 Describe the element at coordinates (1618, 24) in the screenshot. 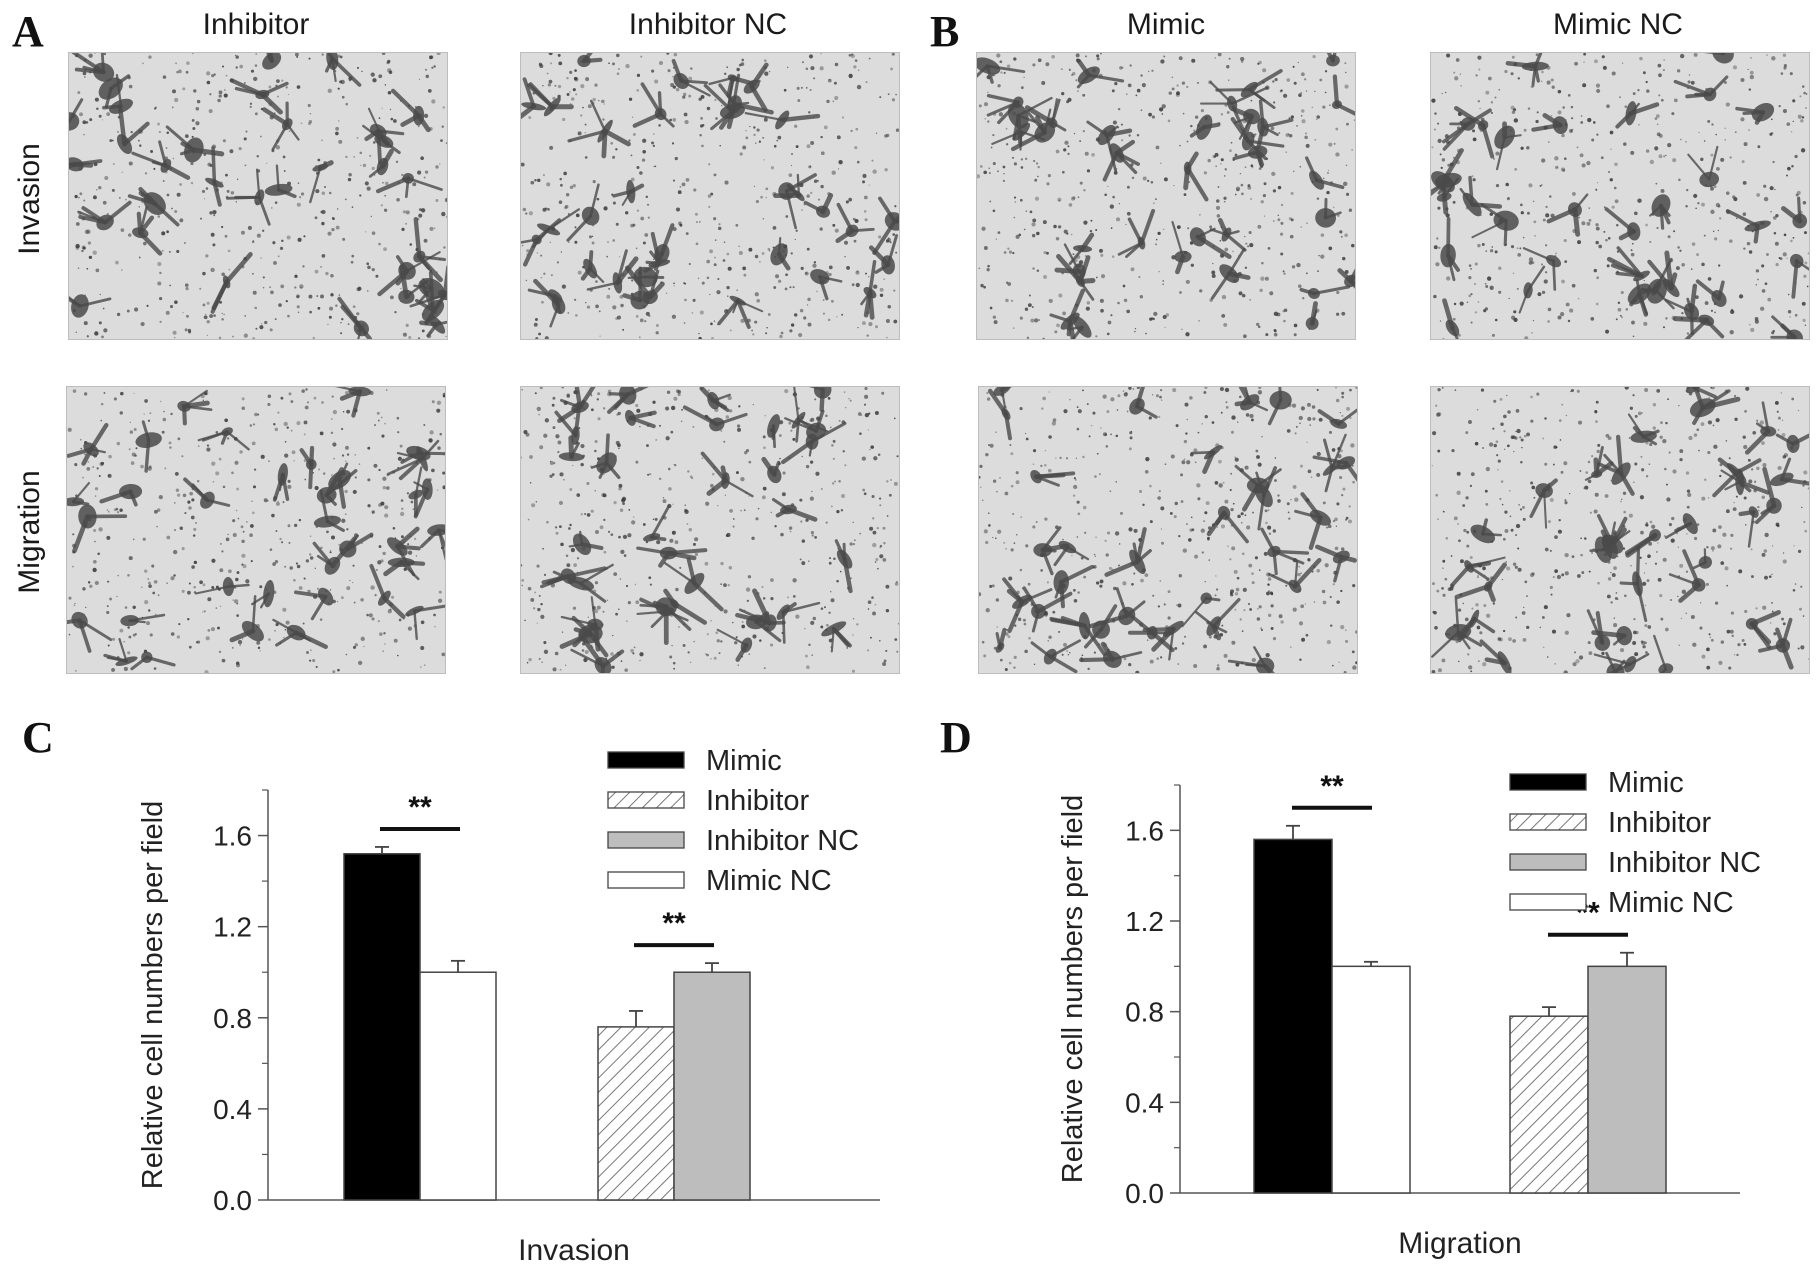

I see `column-label-mimic-nc: Mimic NC` at that location.